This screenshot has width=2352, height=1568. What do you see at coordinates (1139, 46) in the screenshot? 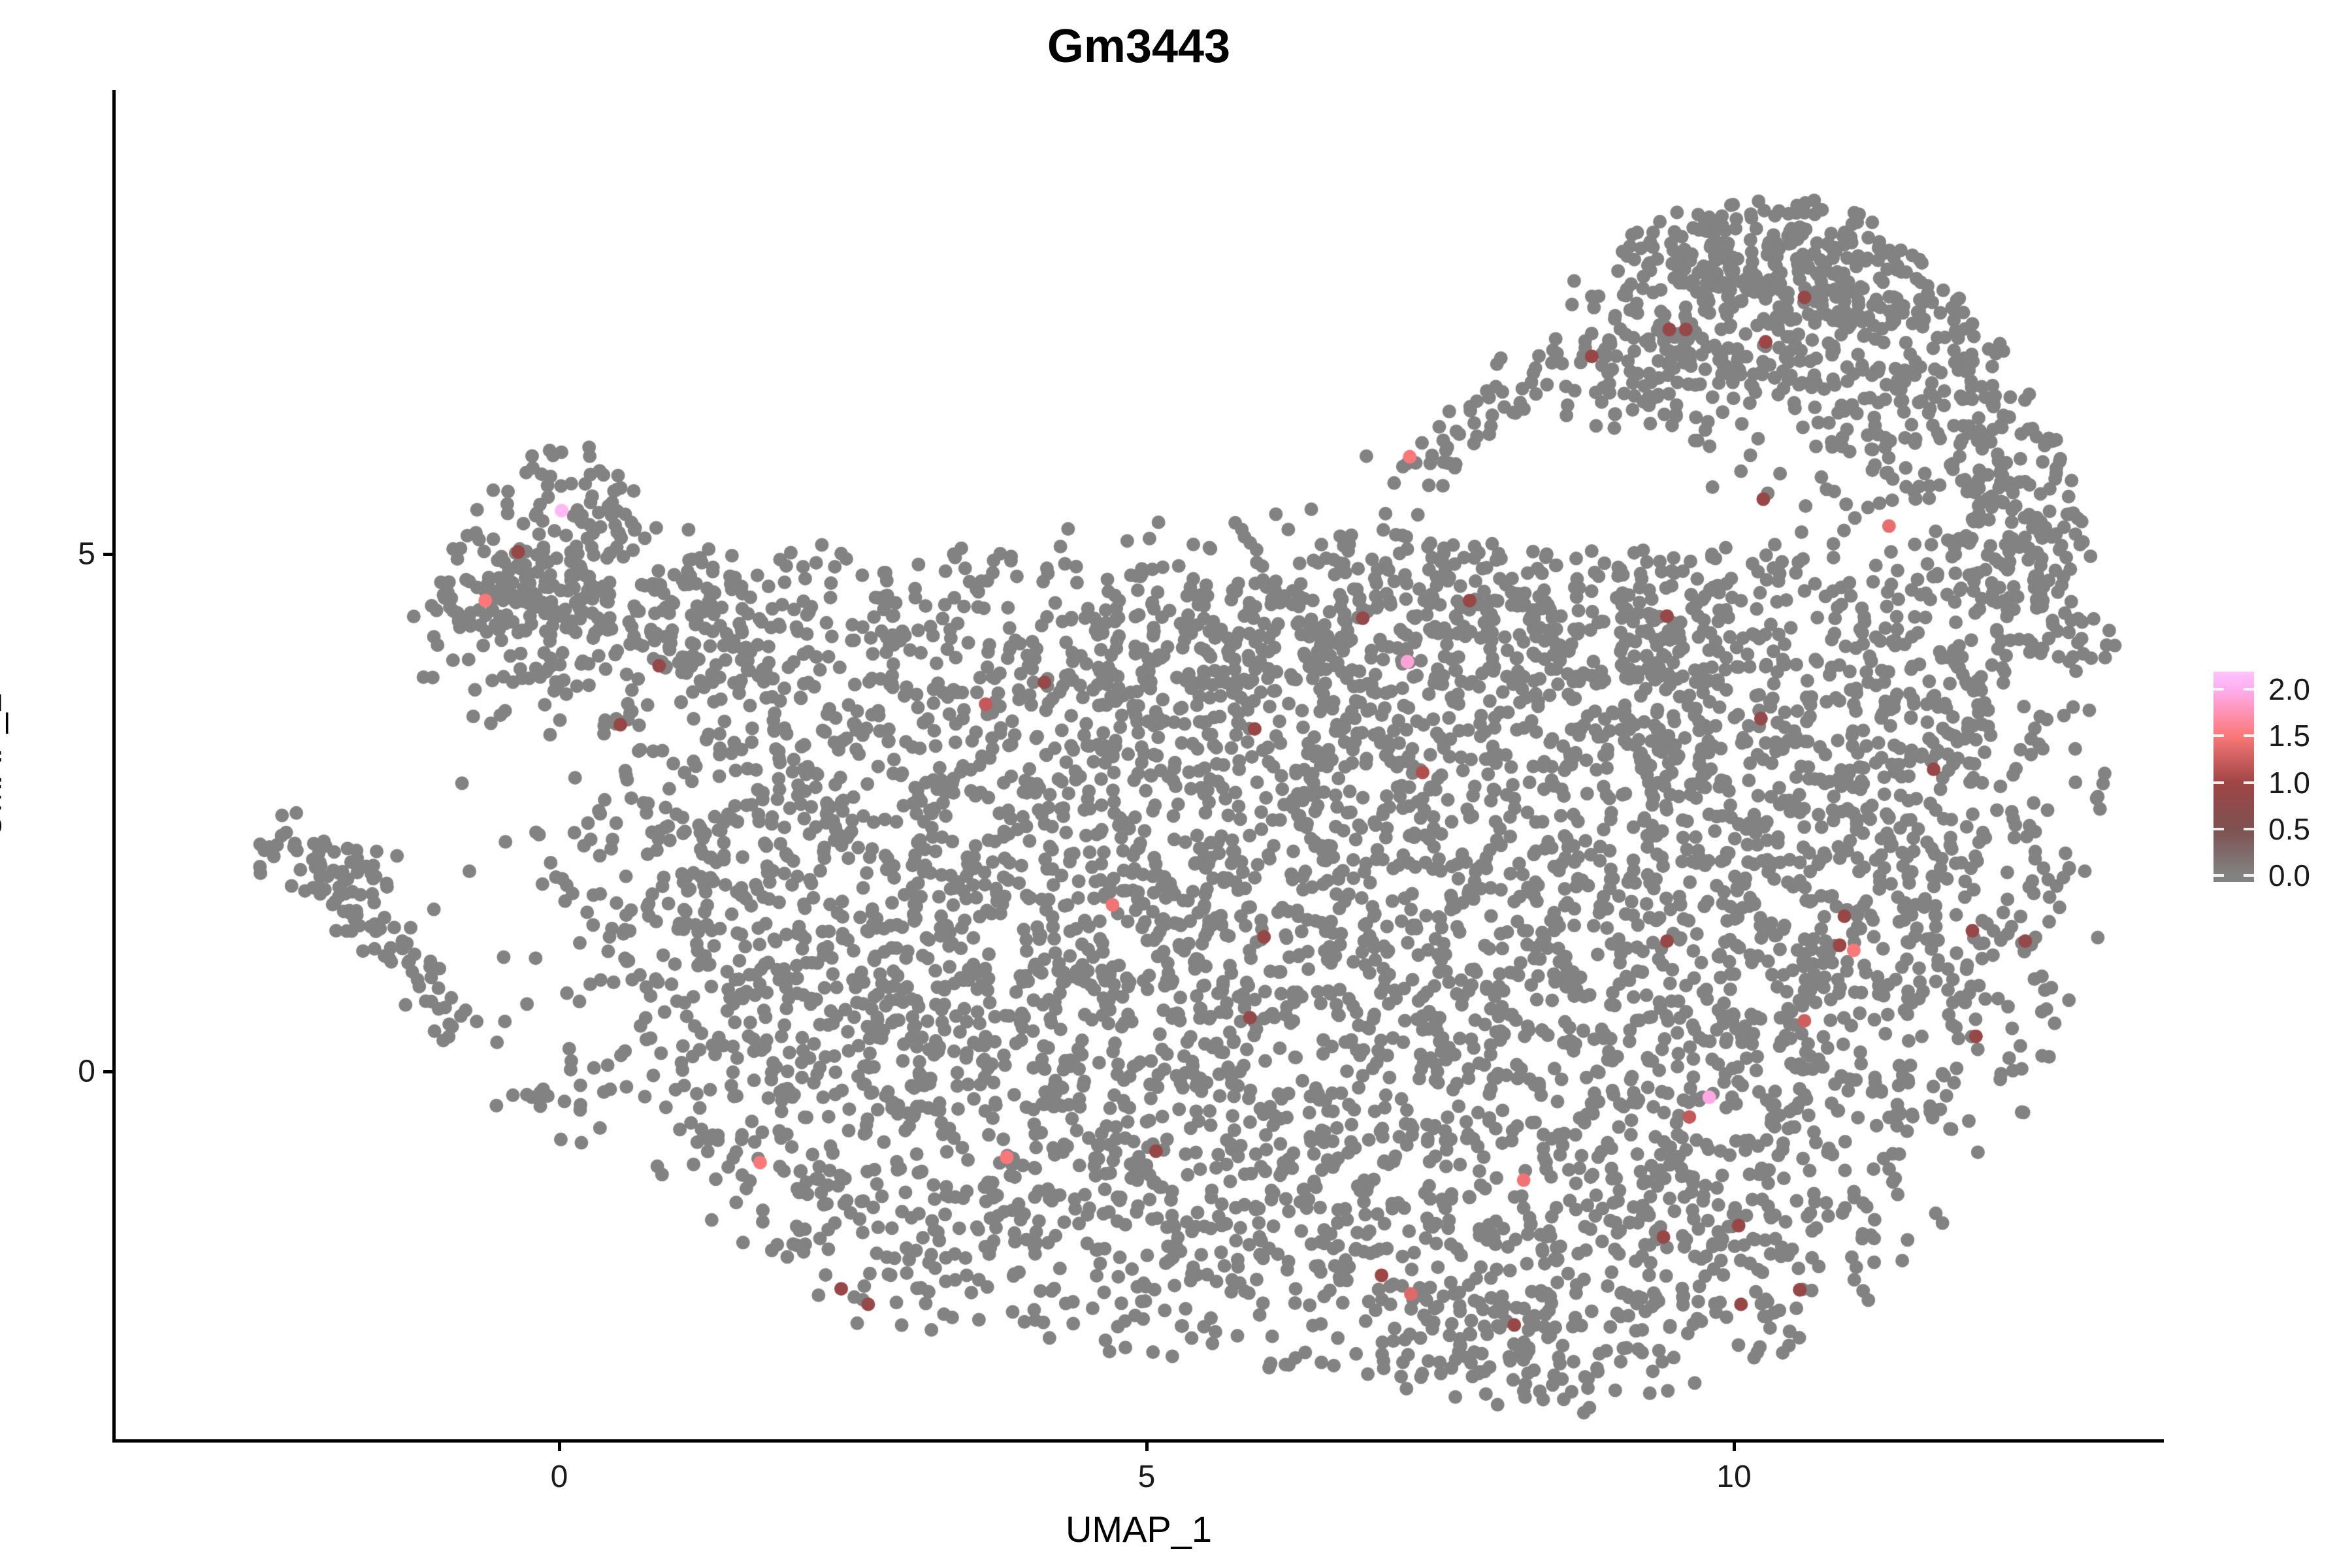
I see `plot-title: Gm3443` at bounding box center [1139, 46].